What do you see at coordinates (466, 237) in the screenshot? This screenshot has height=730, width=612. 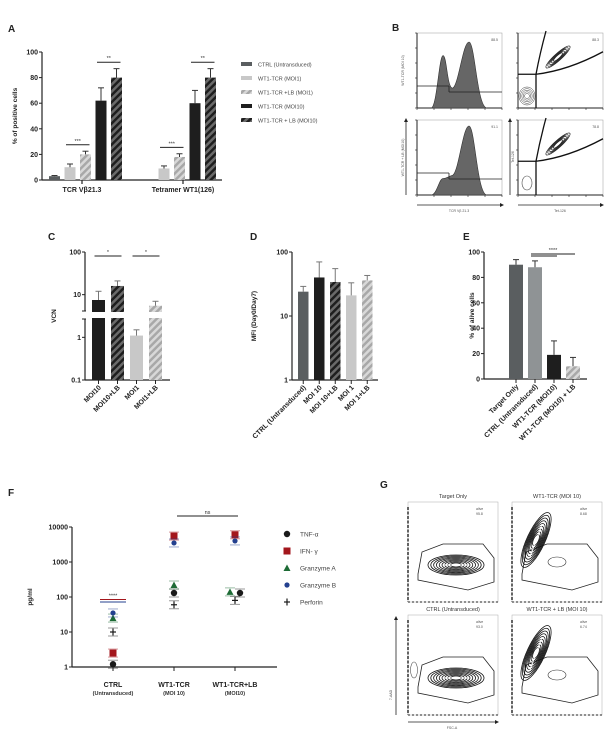 I see `panel-label-e: E` at bounding box center [466, 237].